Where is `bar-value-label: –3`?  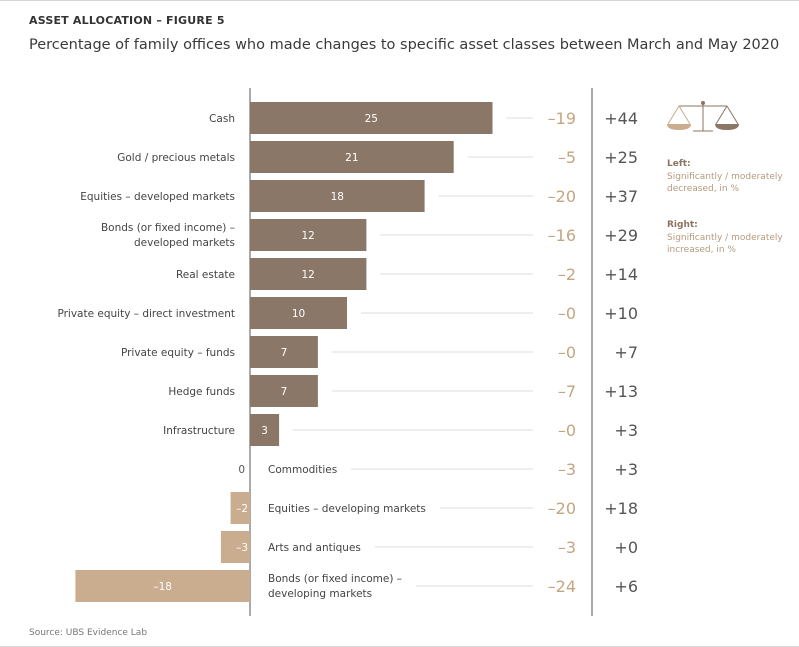
bar-value-label: –3 is located at coordinates (242, 548).